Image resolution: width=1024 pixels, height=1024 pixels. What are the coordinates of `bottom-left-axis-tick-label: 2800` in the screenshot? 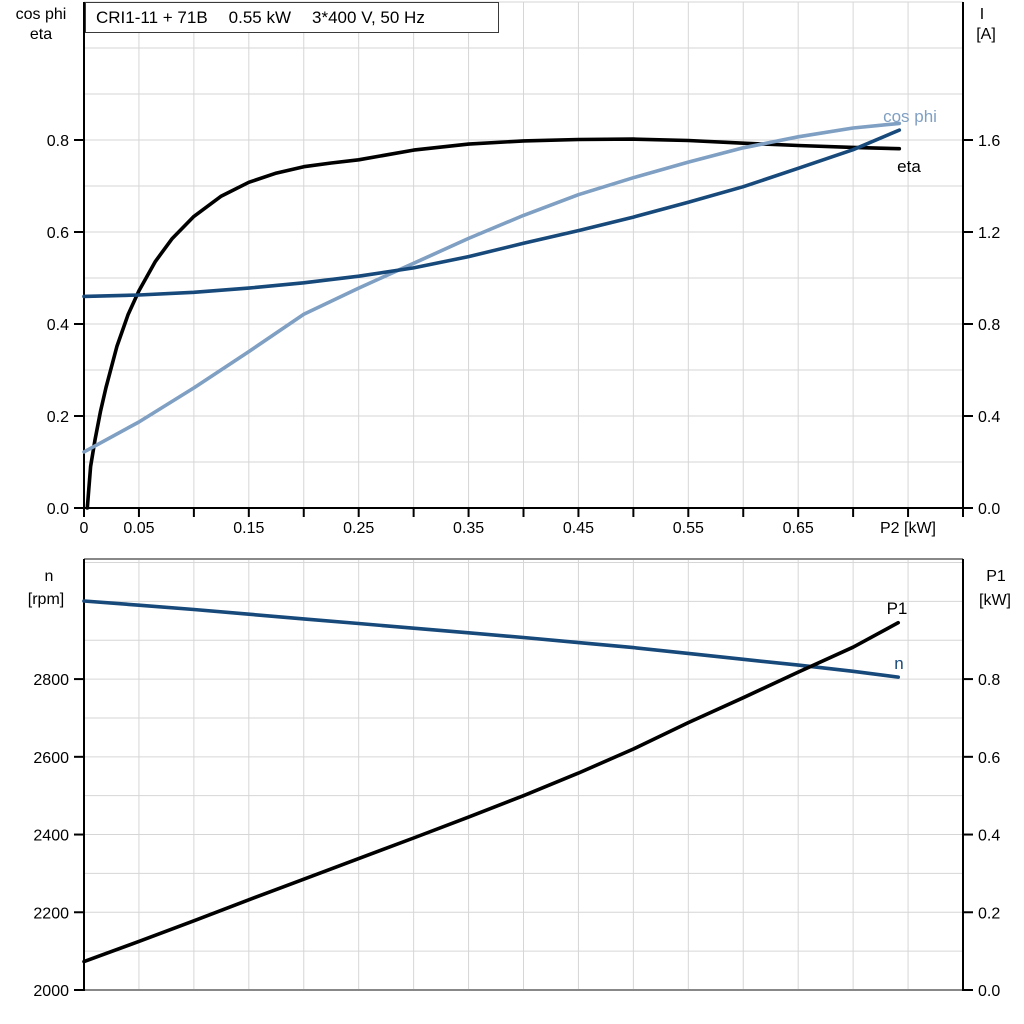 It's located at (51, 680).